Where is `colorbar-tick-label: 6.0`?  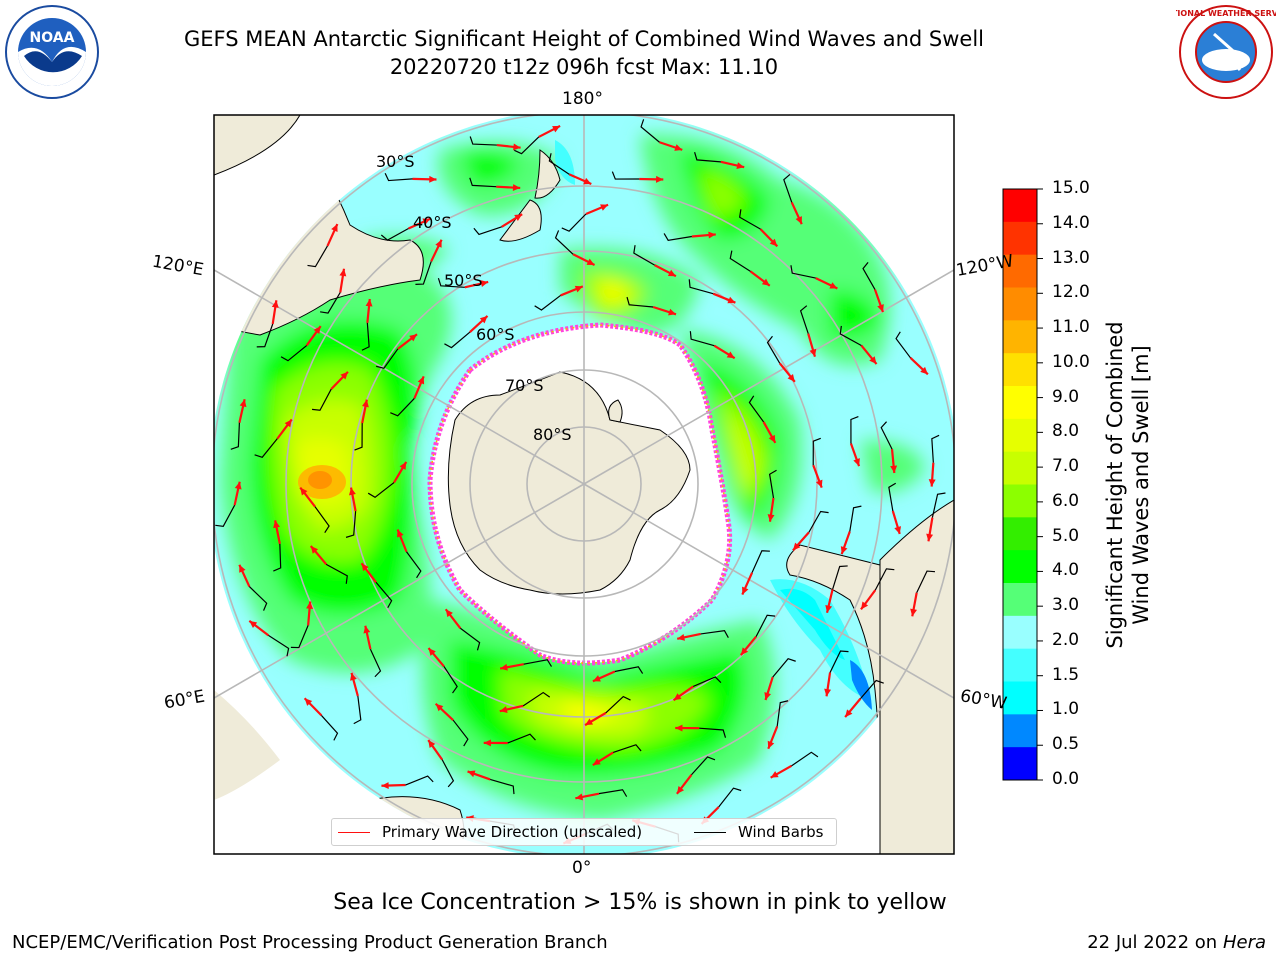 colorbar-tick-label: 6.0 is located at coordinates (1066, 500).